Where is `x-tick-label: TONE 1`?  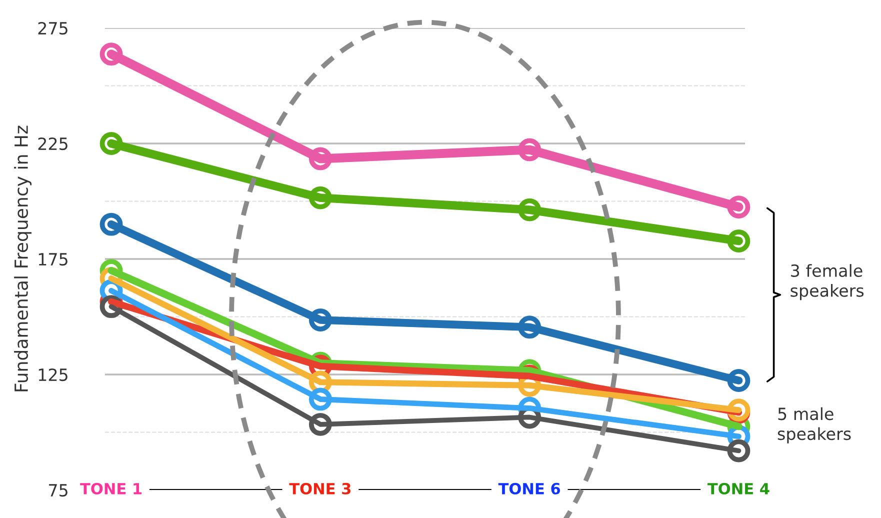
x-tick-label: TONE 1 is located at coordinates (111, 488).